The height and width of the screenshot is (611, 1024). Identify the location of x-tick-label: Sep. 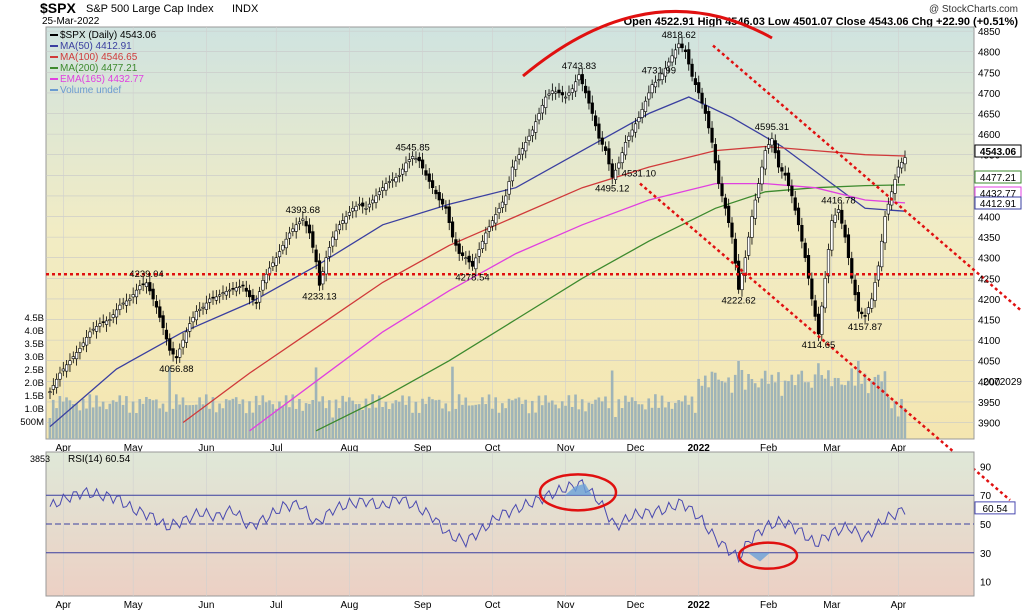
(423, 605).